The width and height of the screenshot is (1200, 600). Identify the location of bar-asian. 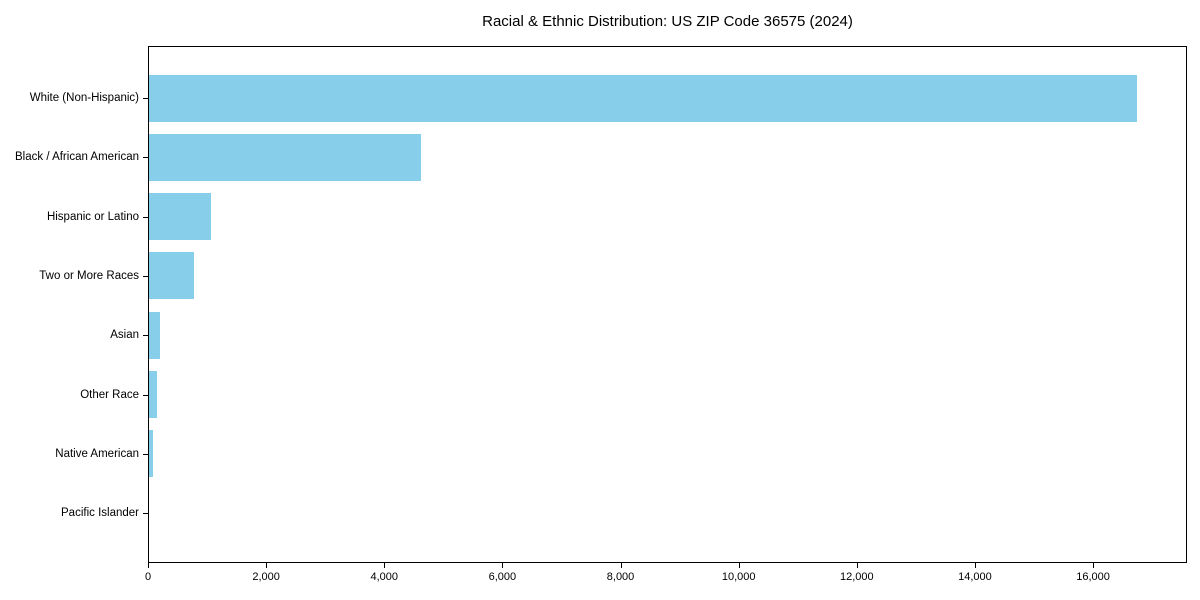
(154, 335).